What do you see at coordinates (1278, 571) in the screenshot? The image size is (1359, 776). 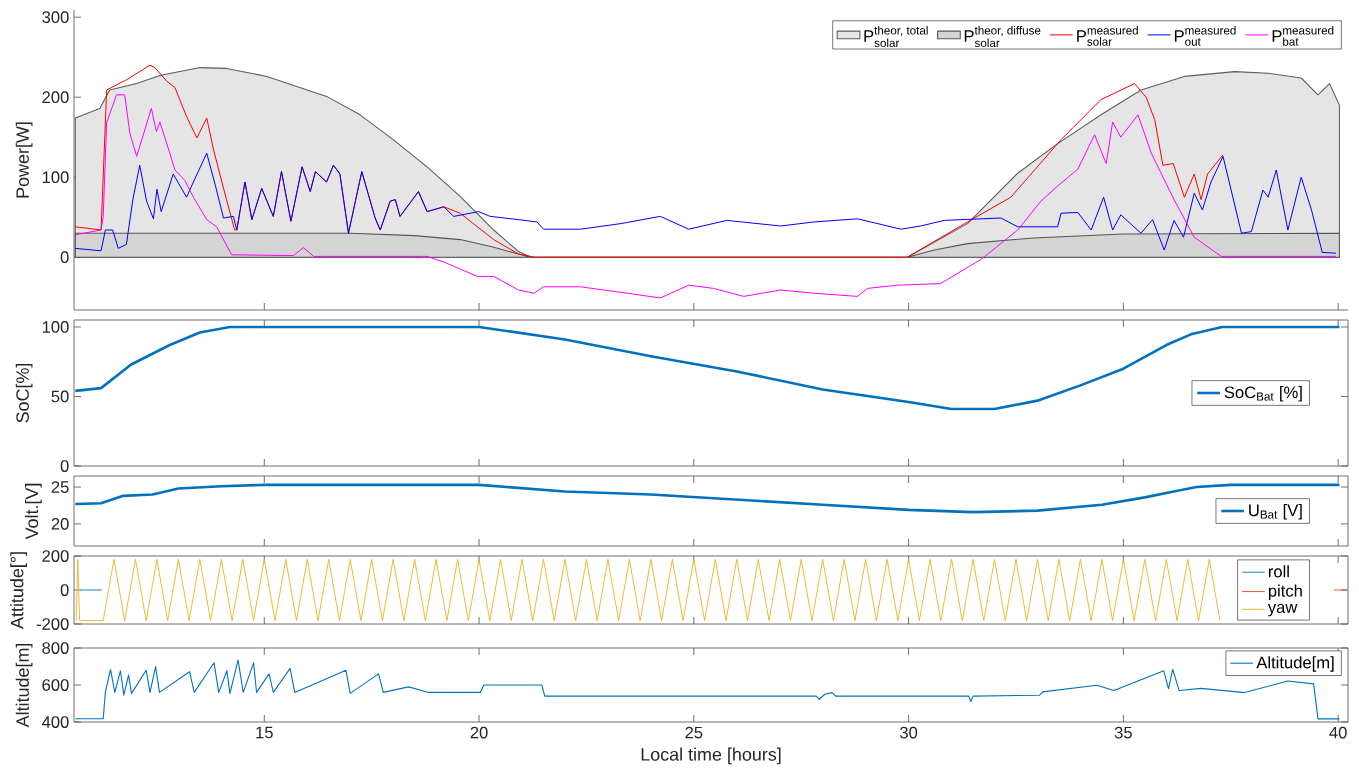 I see `legend-label: roll` at bounding box center [1278, 571].